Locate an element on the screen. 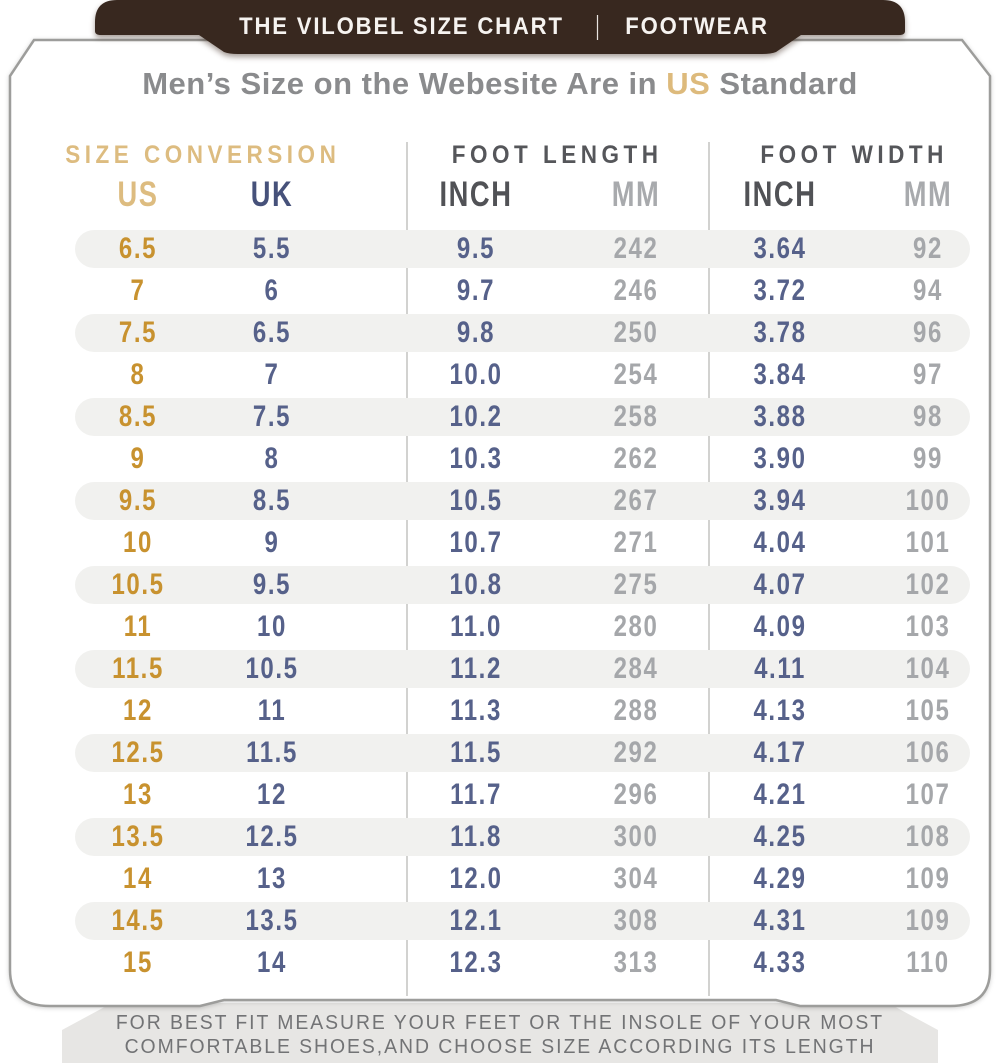 Image resolution: width=1000 pixels, height=1063 pixels. cell-uk: 8 is located at coordinates (272, 458).